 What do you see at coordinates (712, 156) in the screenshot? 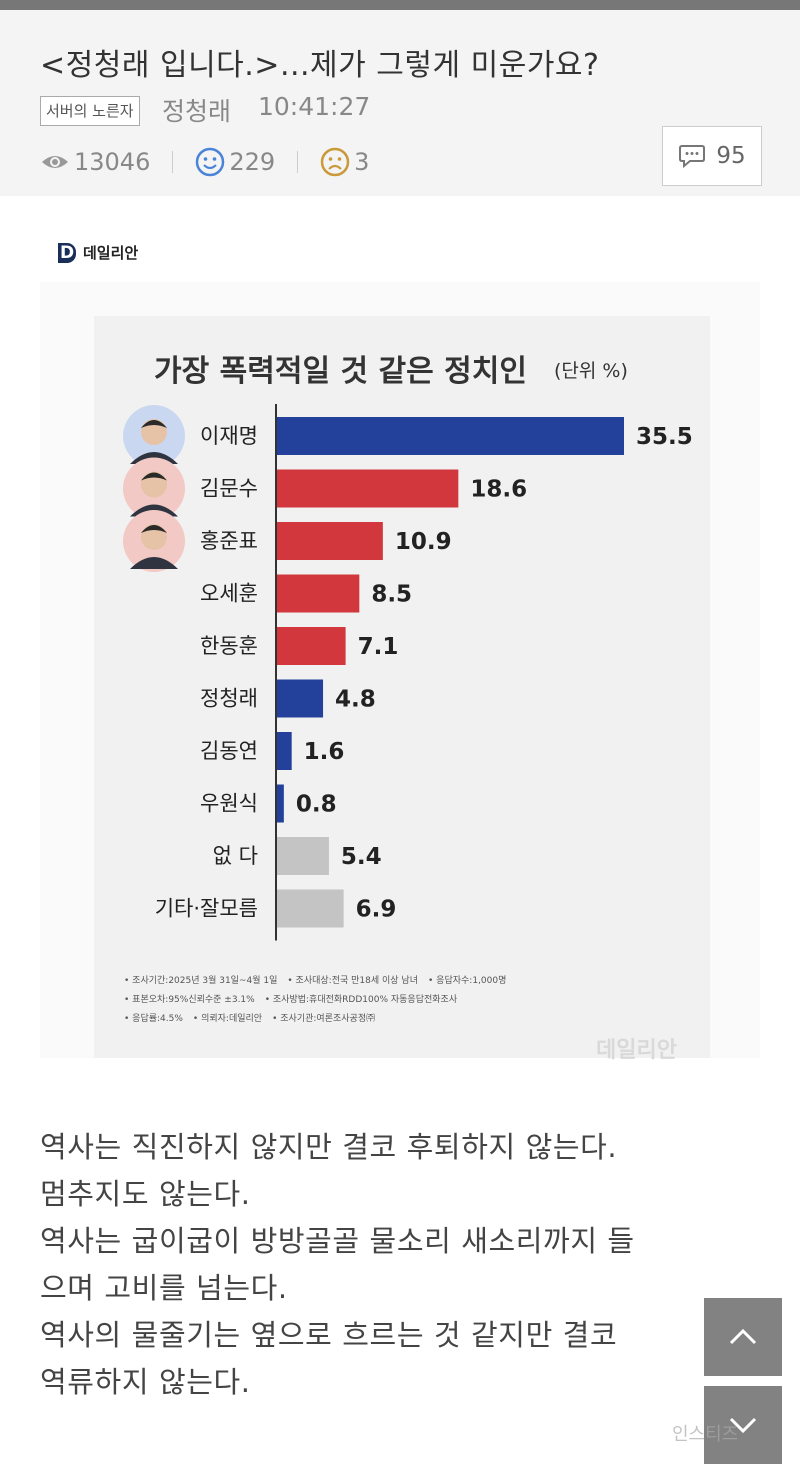
I see `comments-button: 95` at bounding box center [712, 156].